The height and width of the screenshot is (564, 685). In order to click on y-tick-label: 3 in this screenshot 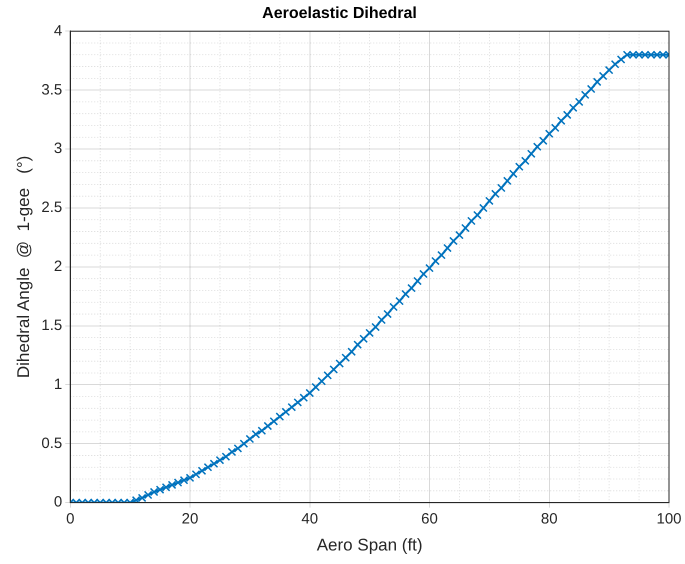, I will do `click(58, 149)`.